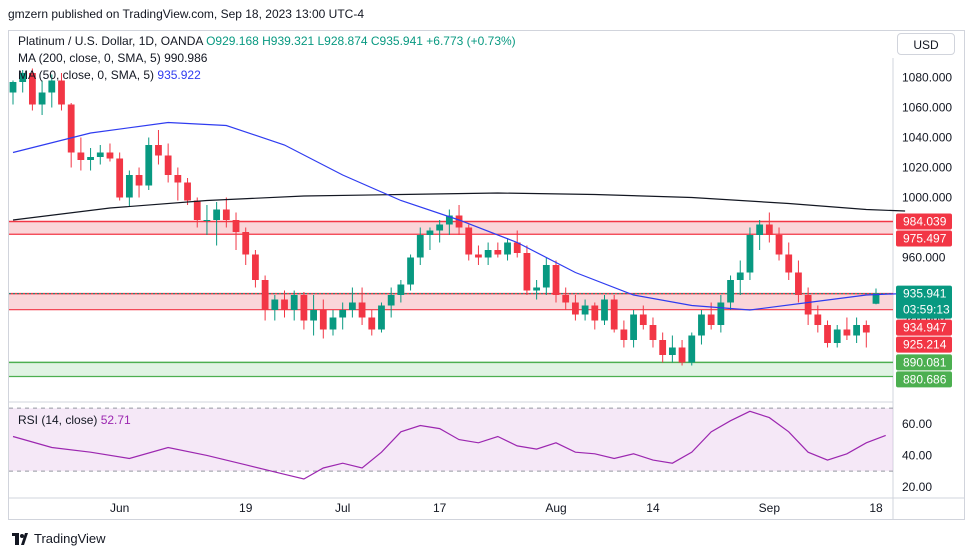 The width and height of the screenshot is (970, 557). What do you see at coordinates (925, 221) in the screenshot?
I see `price-axis-tag-label: 984.039` at bounding box center [925, 221].